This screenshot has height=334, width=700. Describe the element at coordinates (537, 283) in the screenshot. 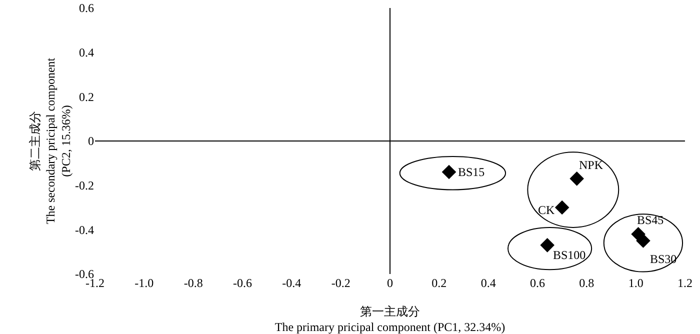

I see `x-tick-label: 0.6` at that location.